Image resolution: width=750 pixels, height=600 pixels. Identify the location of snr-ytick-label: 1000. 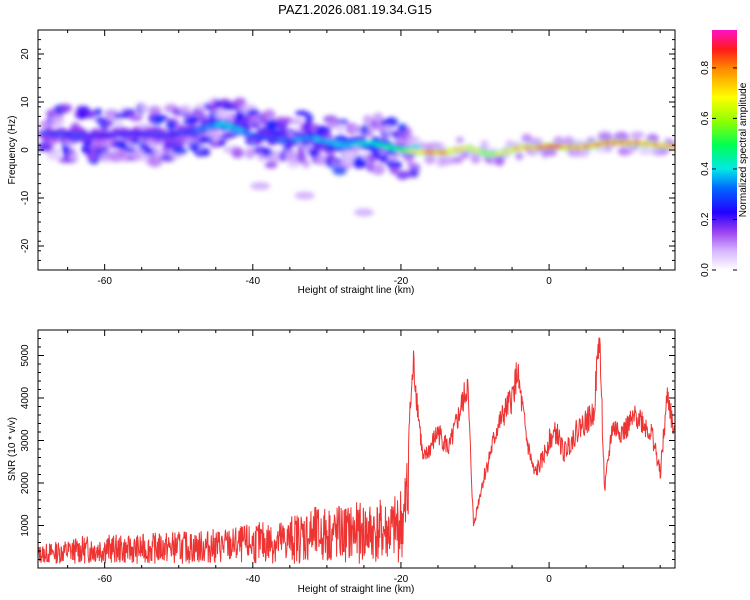
(25, 525).